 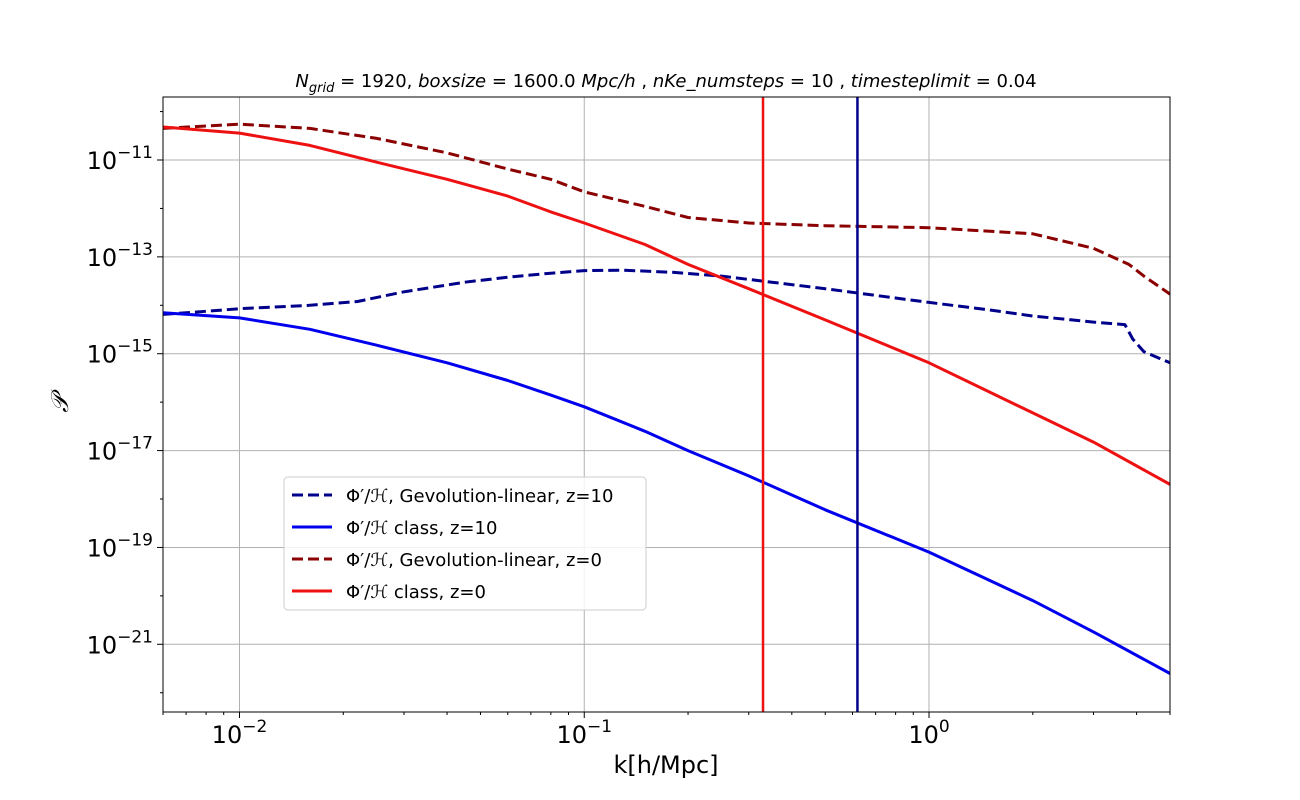 I want to click on legend-label: Φ′/ℋ, Gevolution-linear, z=10, so click(x=479, y=496).